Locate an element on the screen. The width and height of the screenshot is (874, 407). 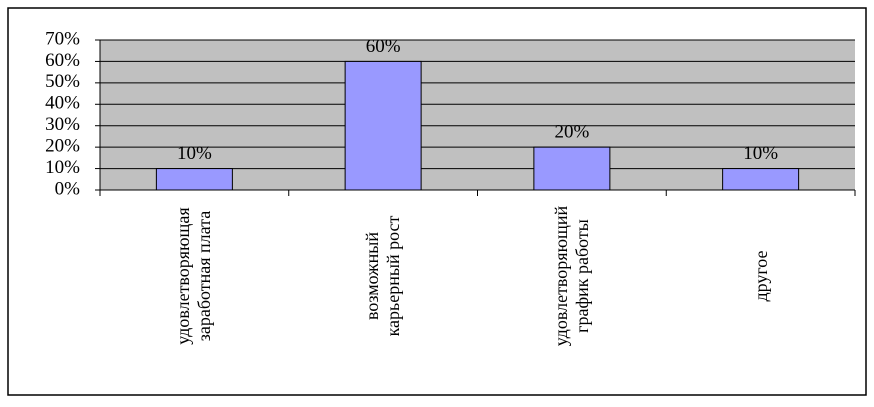
category-text: удовлетворяющая заработная плата is located at coordinates (194, 276).